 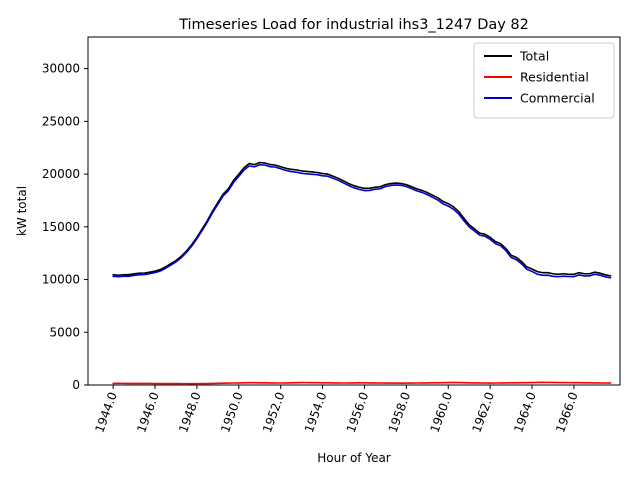 I want to click on legend-label-residential: Residential, so click(x=554, y=77).